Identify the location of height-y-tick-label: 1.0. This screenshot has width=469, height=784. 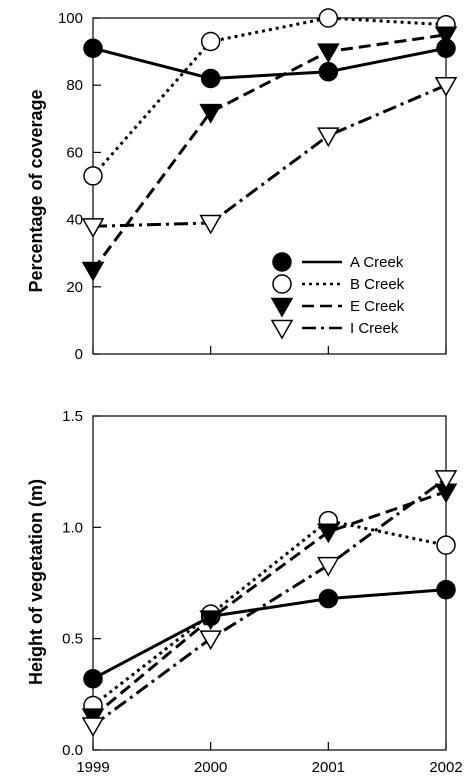
(72, 527).